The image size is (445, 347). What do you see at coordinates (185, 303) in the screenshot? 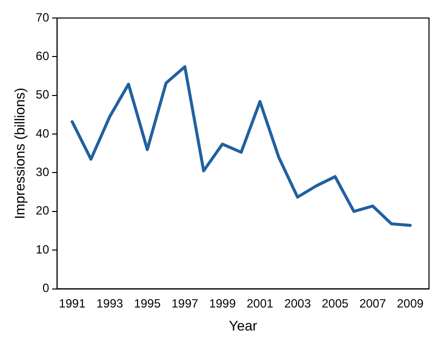
I see `x-tick-label: 1997` at bounding box center [185, 303].